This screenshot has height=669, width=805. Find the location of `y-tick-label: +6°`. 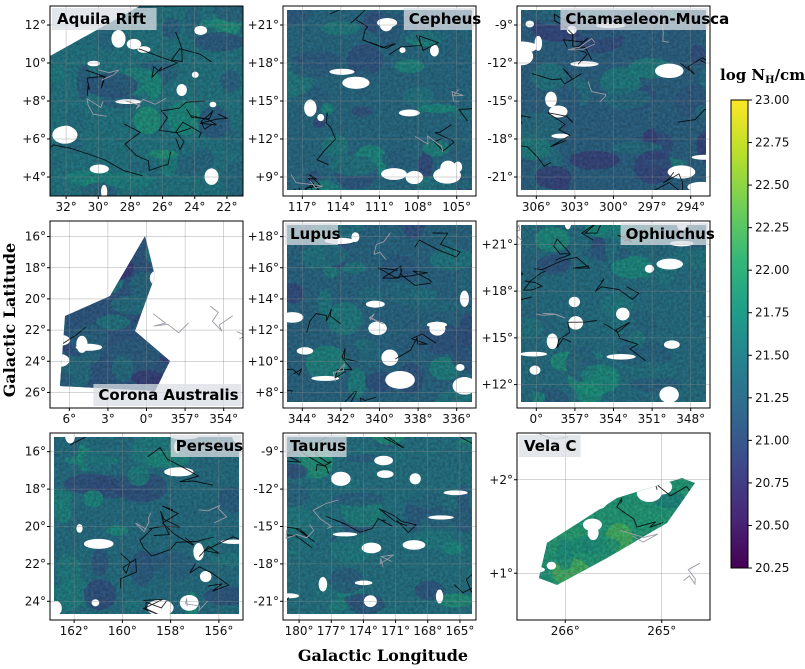

y-tick-label: +6° is located at coordinates (34, 139).